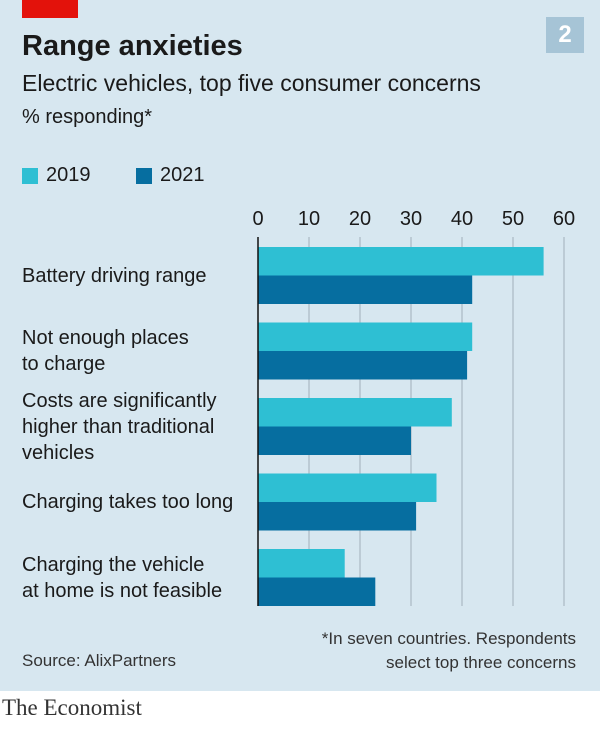 This screenshot has height=729, width=600. What do you see at coordinates (50, 9) in the screenshot?
I see `brand-red-bar` at bounding box center [50, 9].